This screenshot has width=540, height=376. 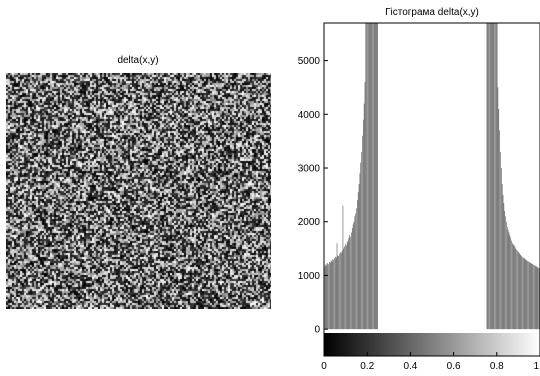 I want to click on image-title: delta(x,y), so click(x=138, y=60).